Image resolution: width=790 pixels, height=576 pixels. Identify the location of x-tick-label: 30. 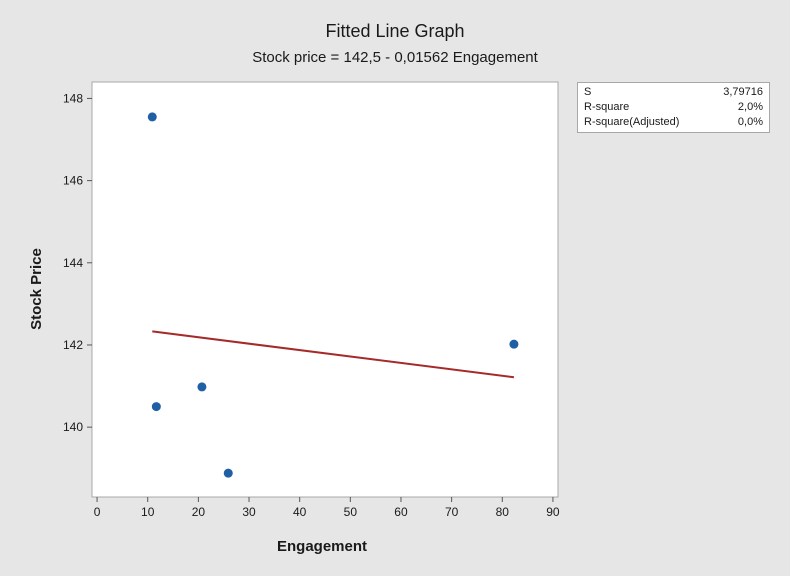
(249, 512).